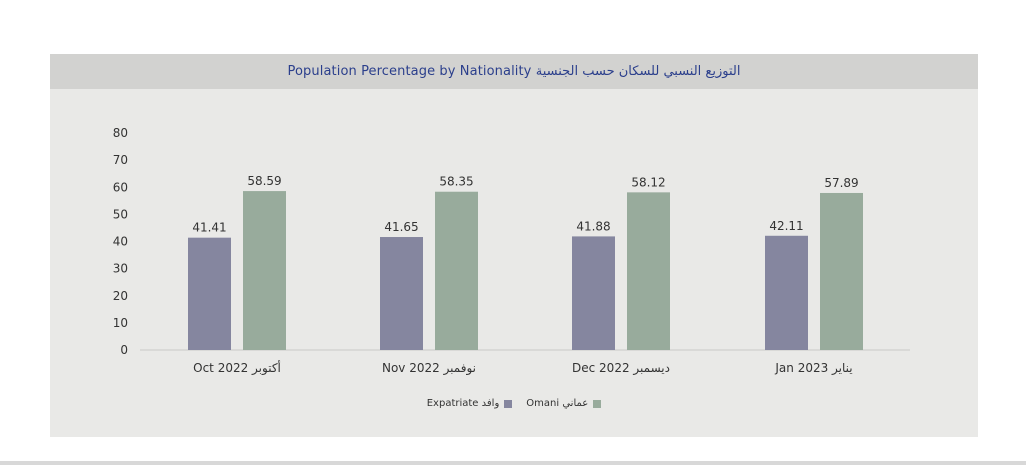 Image resolution: width=1026 pixels, height=465 pixels. Describe the element at coordinates (813, 368) in the screenshot. I see `x-category-label: Jan 2023 يناير` at that location.